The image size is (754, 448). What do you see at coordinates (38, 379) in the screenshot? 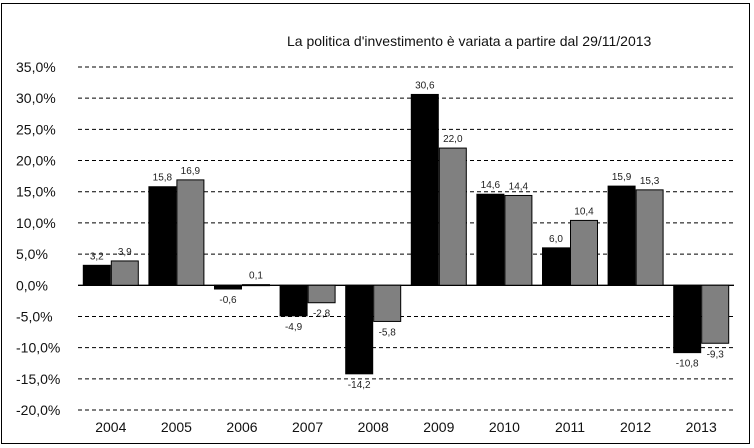
I see `y-tick-label: -15,0%` at bounding box center [38, 379].